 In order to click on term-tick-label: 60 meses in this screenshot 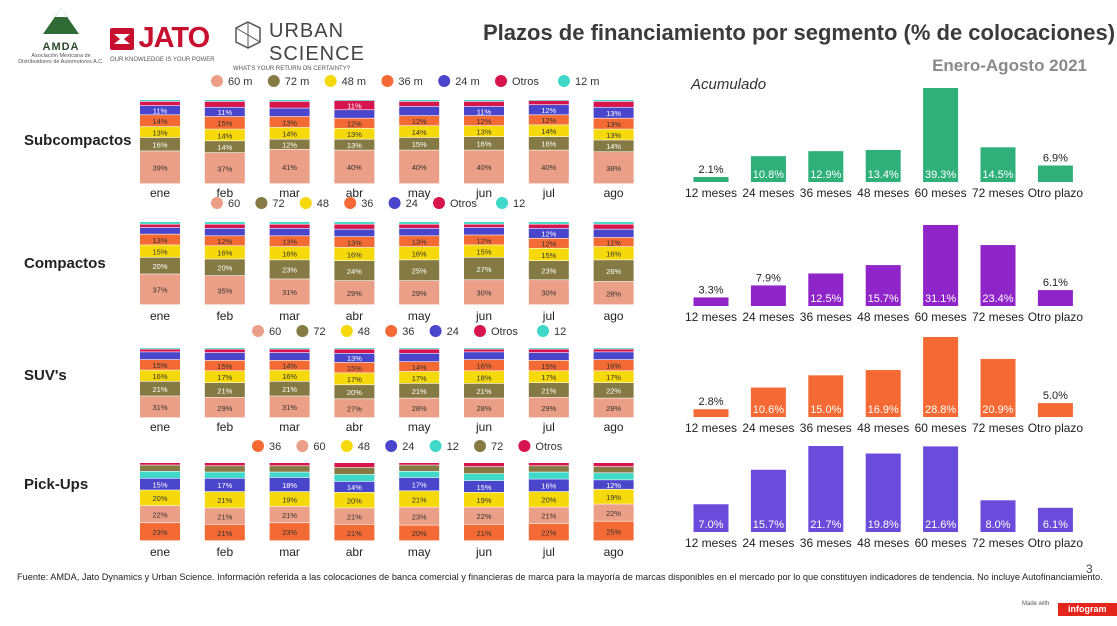, I will do `click(941, 428)`.